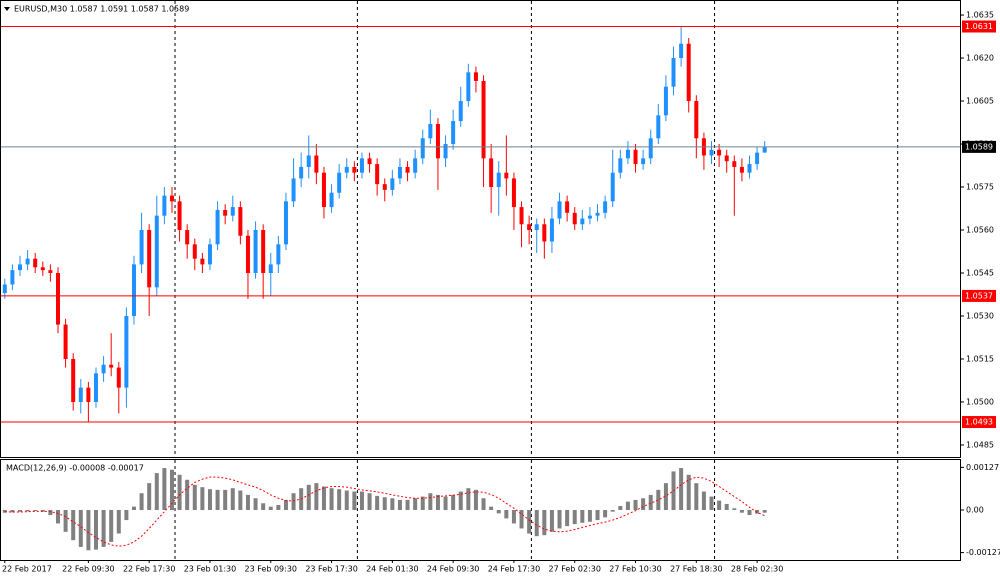 This screenshot has width=1000, height=579. What do you see at coordinates (979, 26) in the screenshot?
I see `level-label: 1.0631` at bounding box center [979, 26].